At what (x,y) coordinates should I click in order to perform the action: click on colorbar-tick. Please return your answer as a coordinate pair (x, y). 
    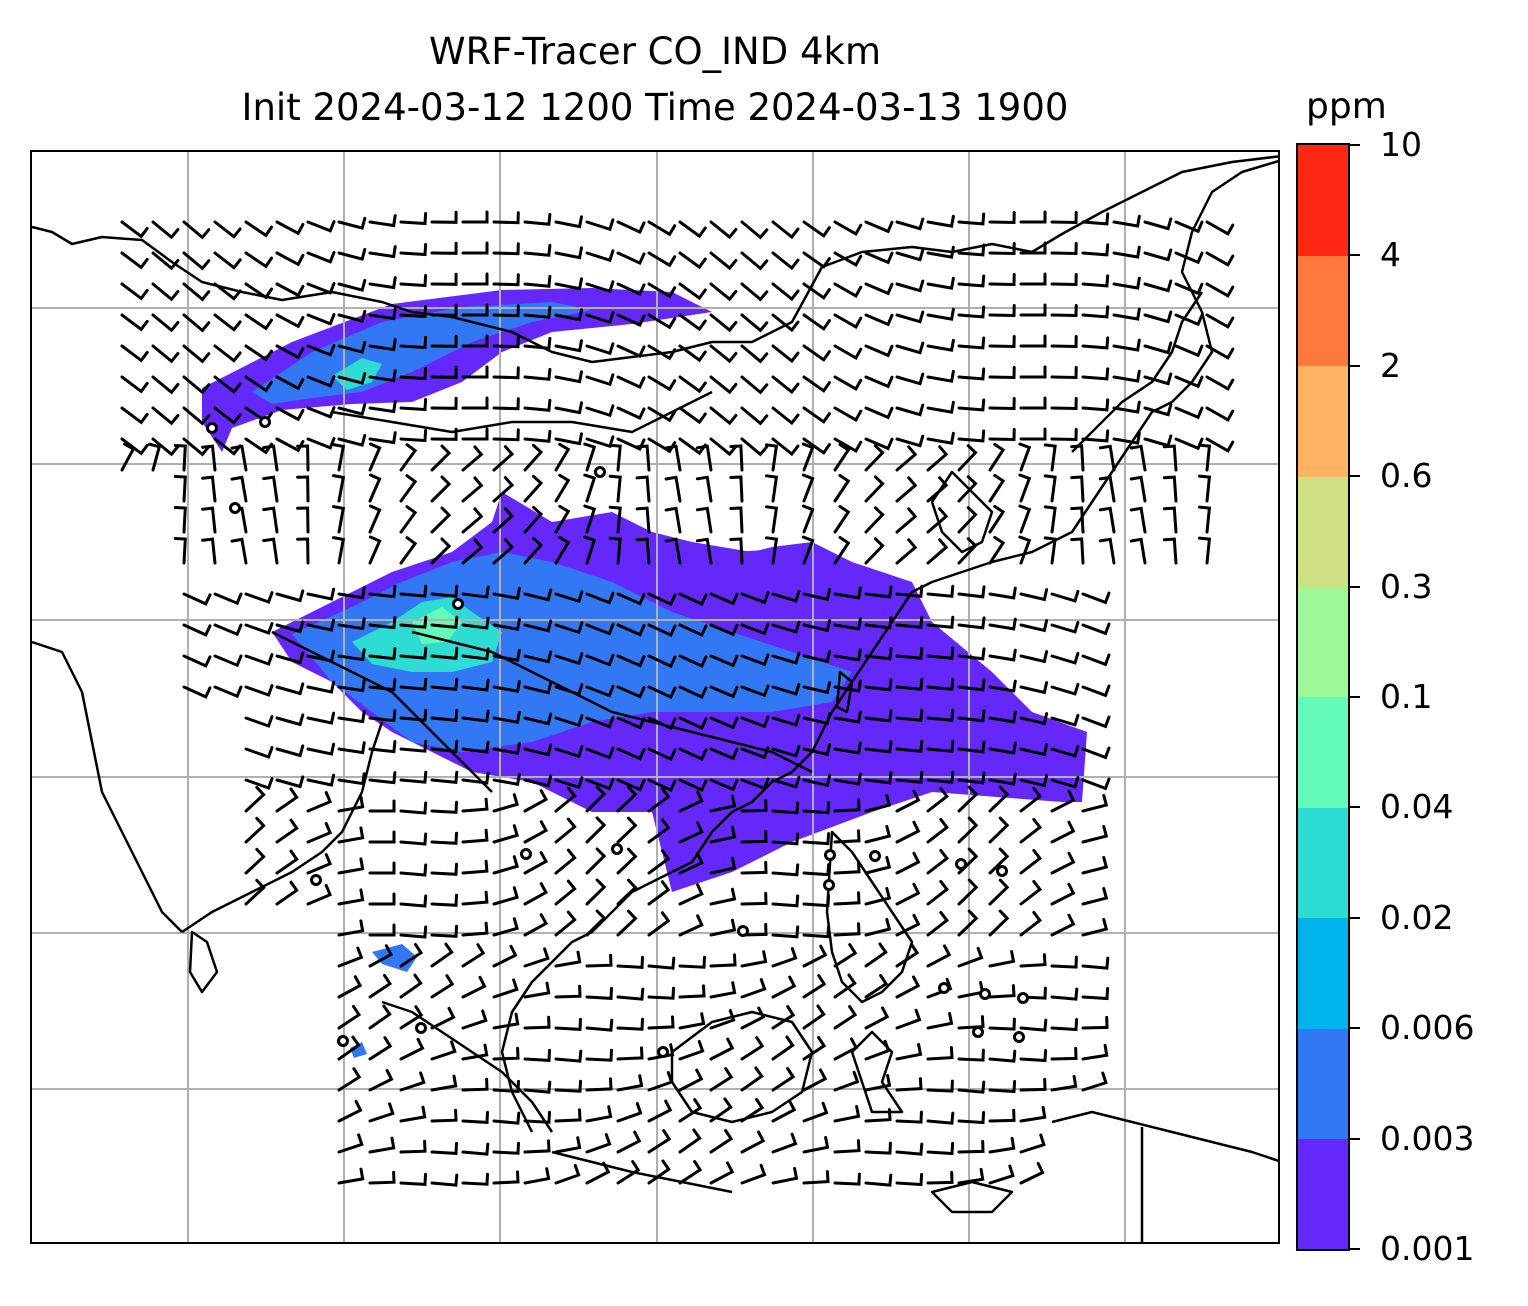
    Looking at the image, I should click on (1355, 1138).